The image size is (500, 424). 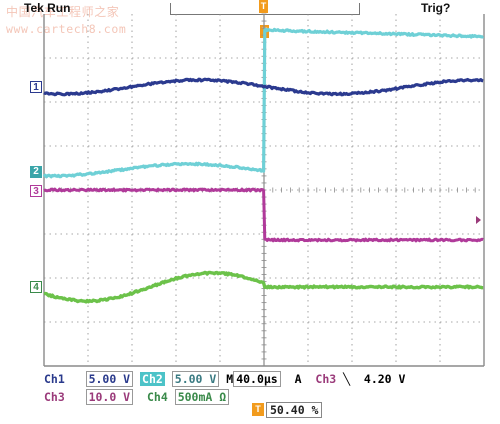 What do you see at coordinates (36, 287) in the screenshot?
I see `ch4-ground-marker: 4` at bounding box center [36, 287].